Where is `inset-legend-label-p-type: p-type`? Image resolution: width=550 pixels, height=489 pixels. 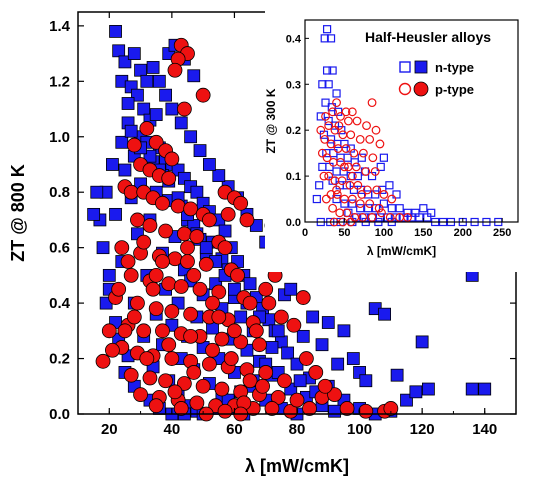 inset-legend-label-p-type: p-type is located at coordinates (454, 89).